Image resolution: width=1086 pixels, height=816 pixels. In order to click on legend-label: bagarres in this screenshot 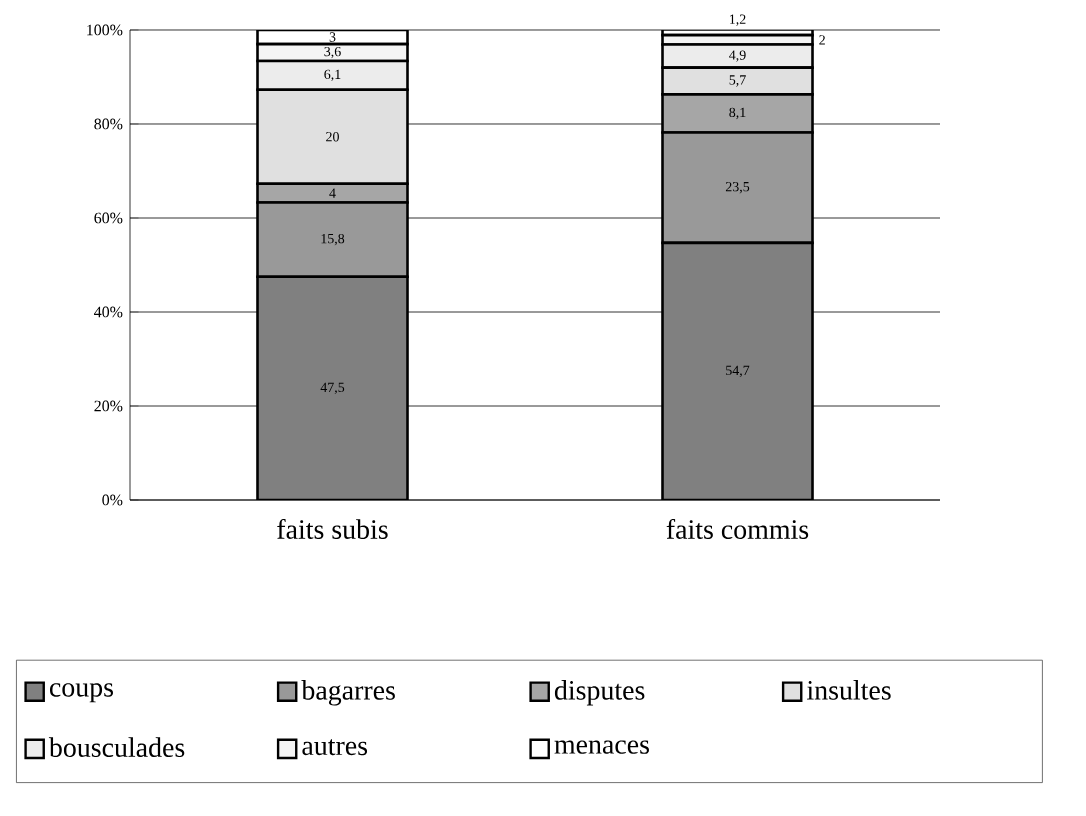, I will do `click(348, 693)`.